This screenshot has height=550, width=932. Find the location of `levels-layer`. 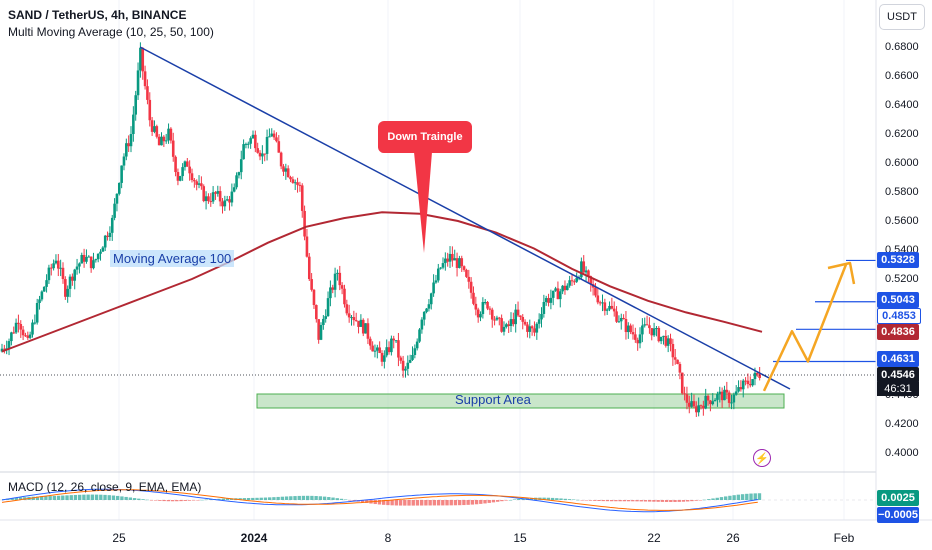

levels-layer is located at coordinates (824, 311).